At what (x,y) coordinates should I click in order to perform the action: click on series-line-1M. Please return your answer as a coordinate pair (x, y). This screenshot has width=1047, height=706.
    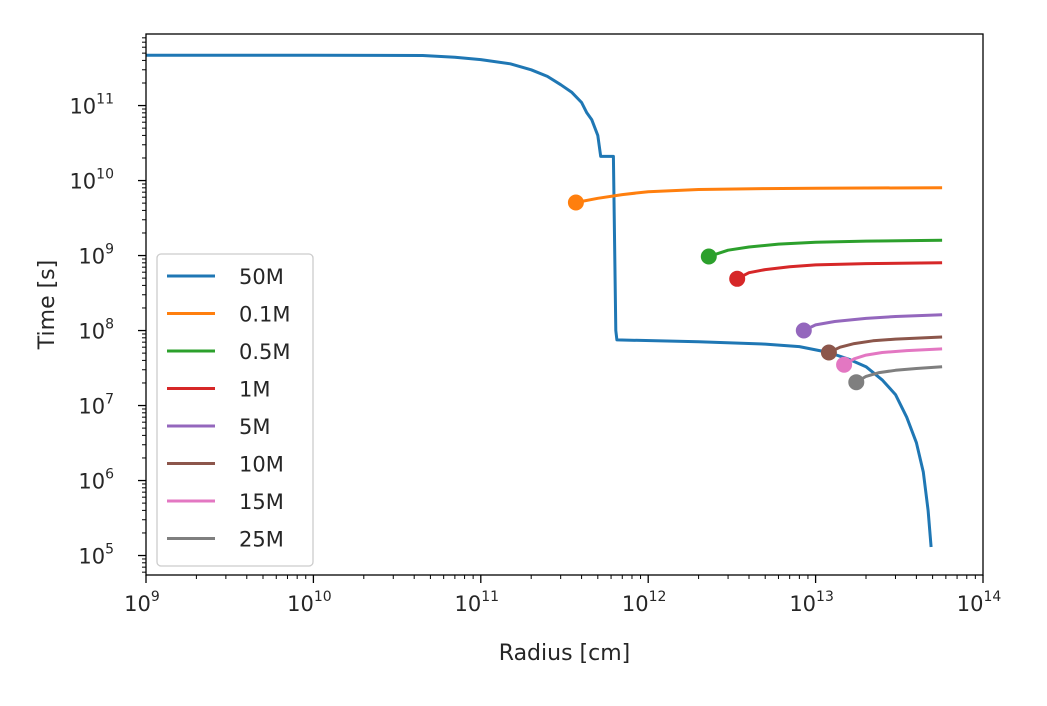
    Looking at the image, I should click on (839, 271).